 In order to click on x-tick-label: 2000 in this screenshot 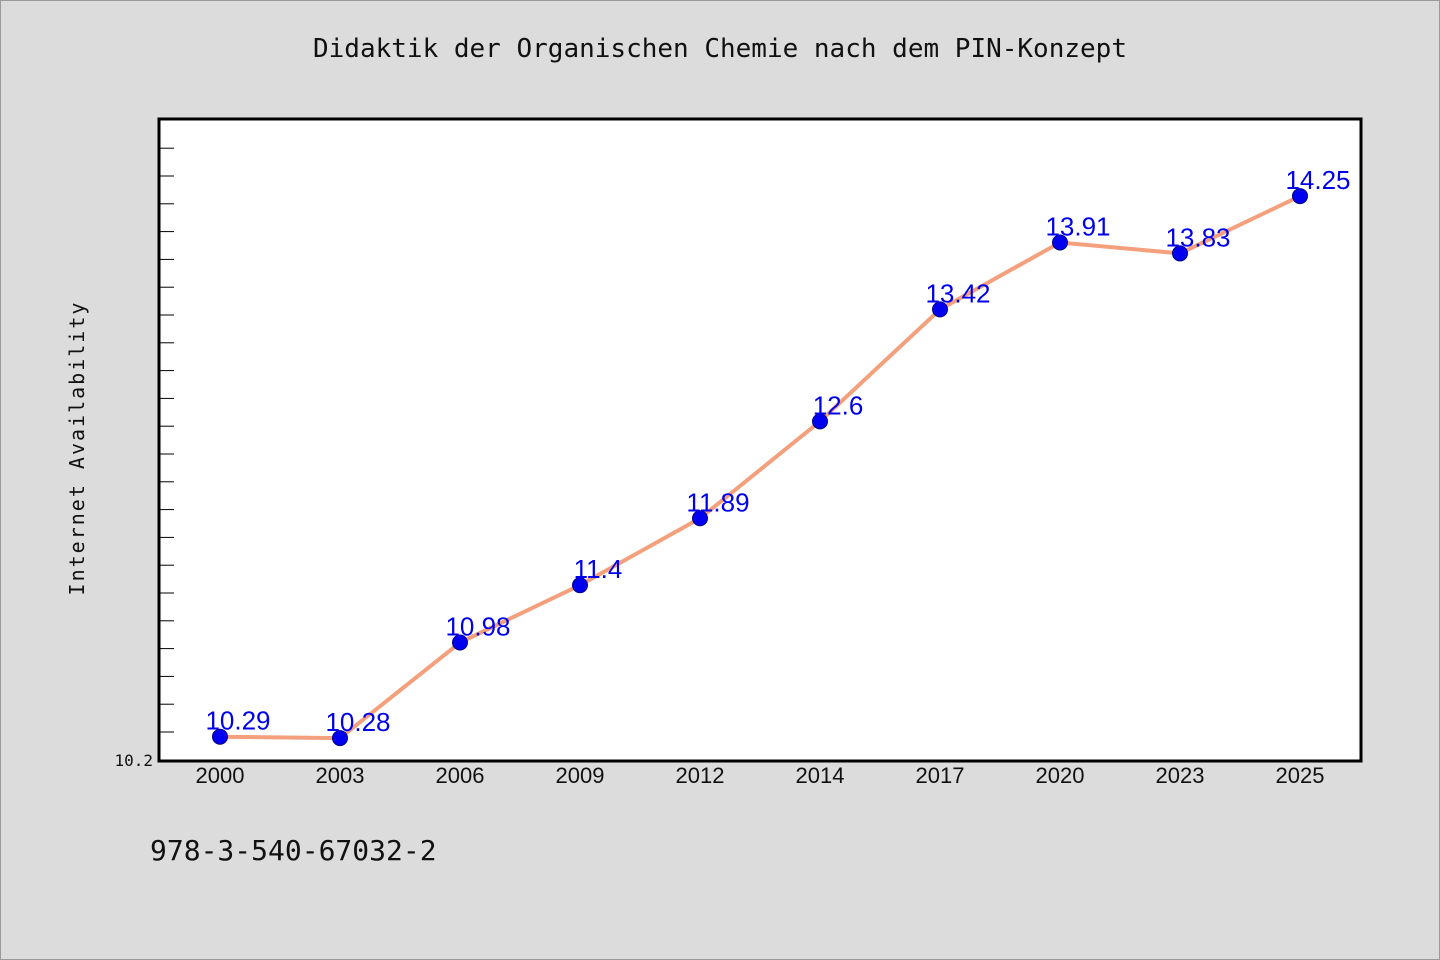, I will do `click(220, 775)`.